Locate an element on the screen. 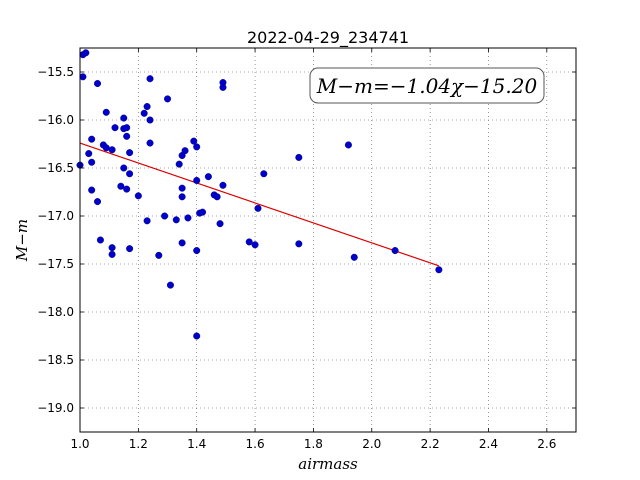  fit-line is located at coordinates (259, 204).